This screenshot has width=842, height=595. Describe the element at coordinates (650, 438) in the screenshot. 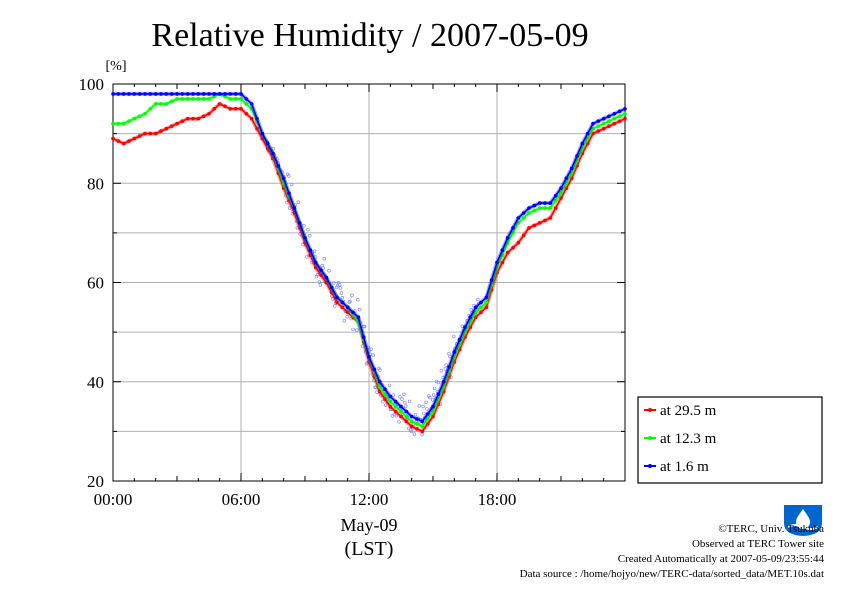

I see `legend-marker` at that location.